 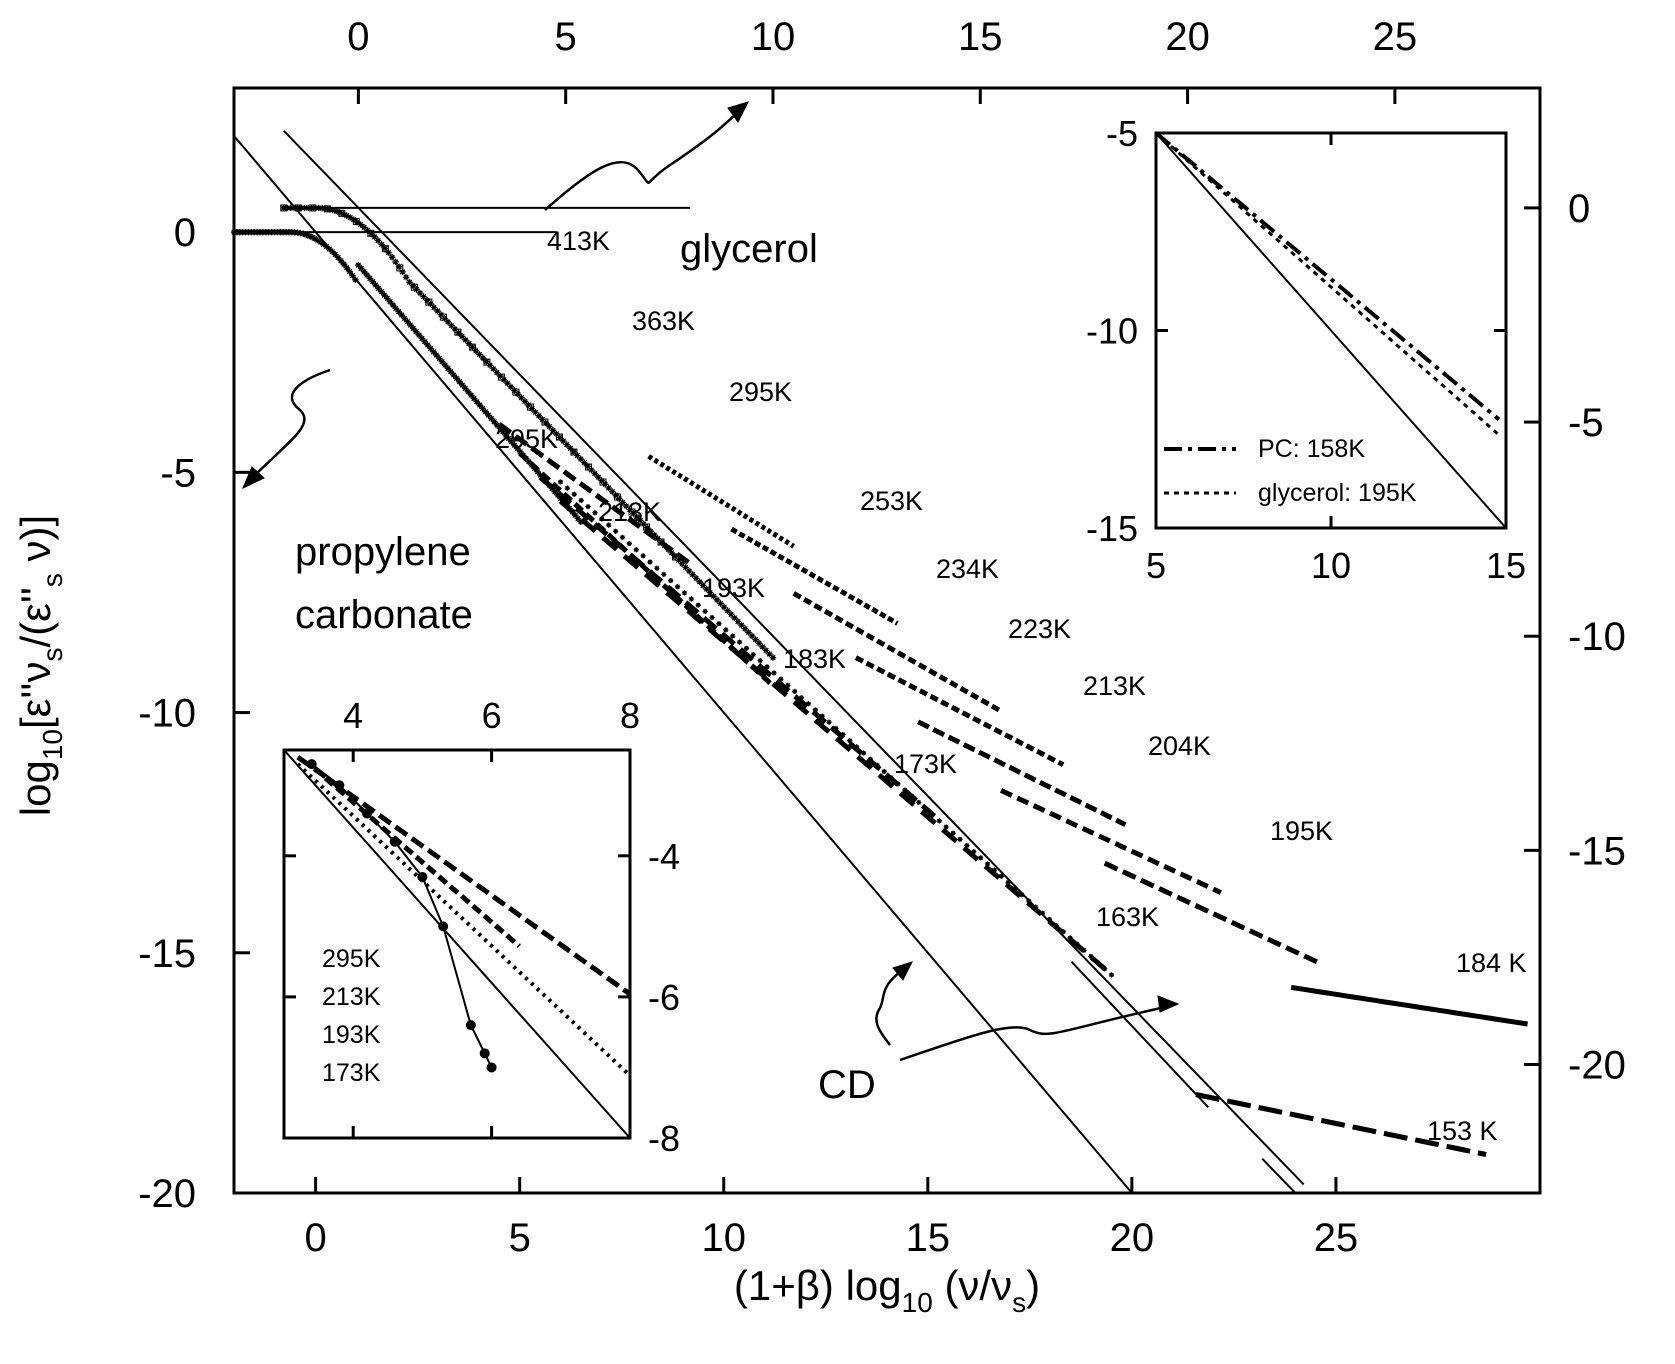 What do you see at coordinates (52, 744) in the screenshot?
I see `y-axis-title-part: 10` at bounding box center [52, 744].